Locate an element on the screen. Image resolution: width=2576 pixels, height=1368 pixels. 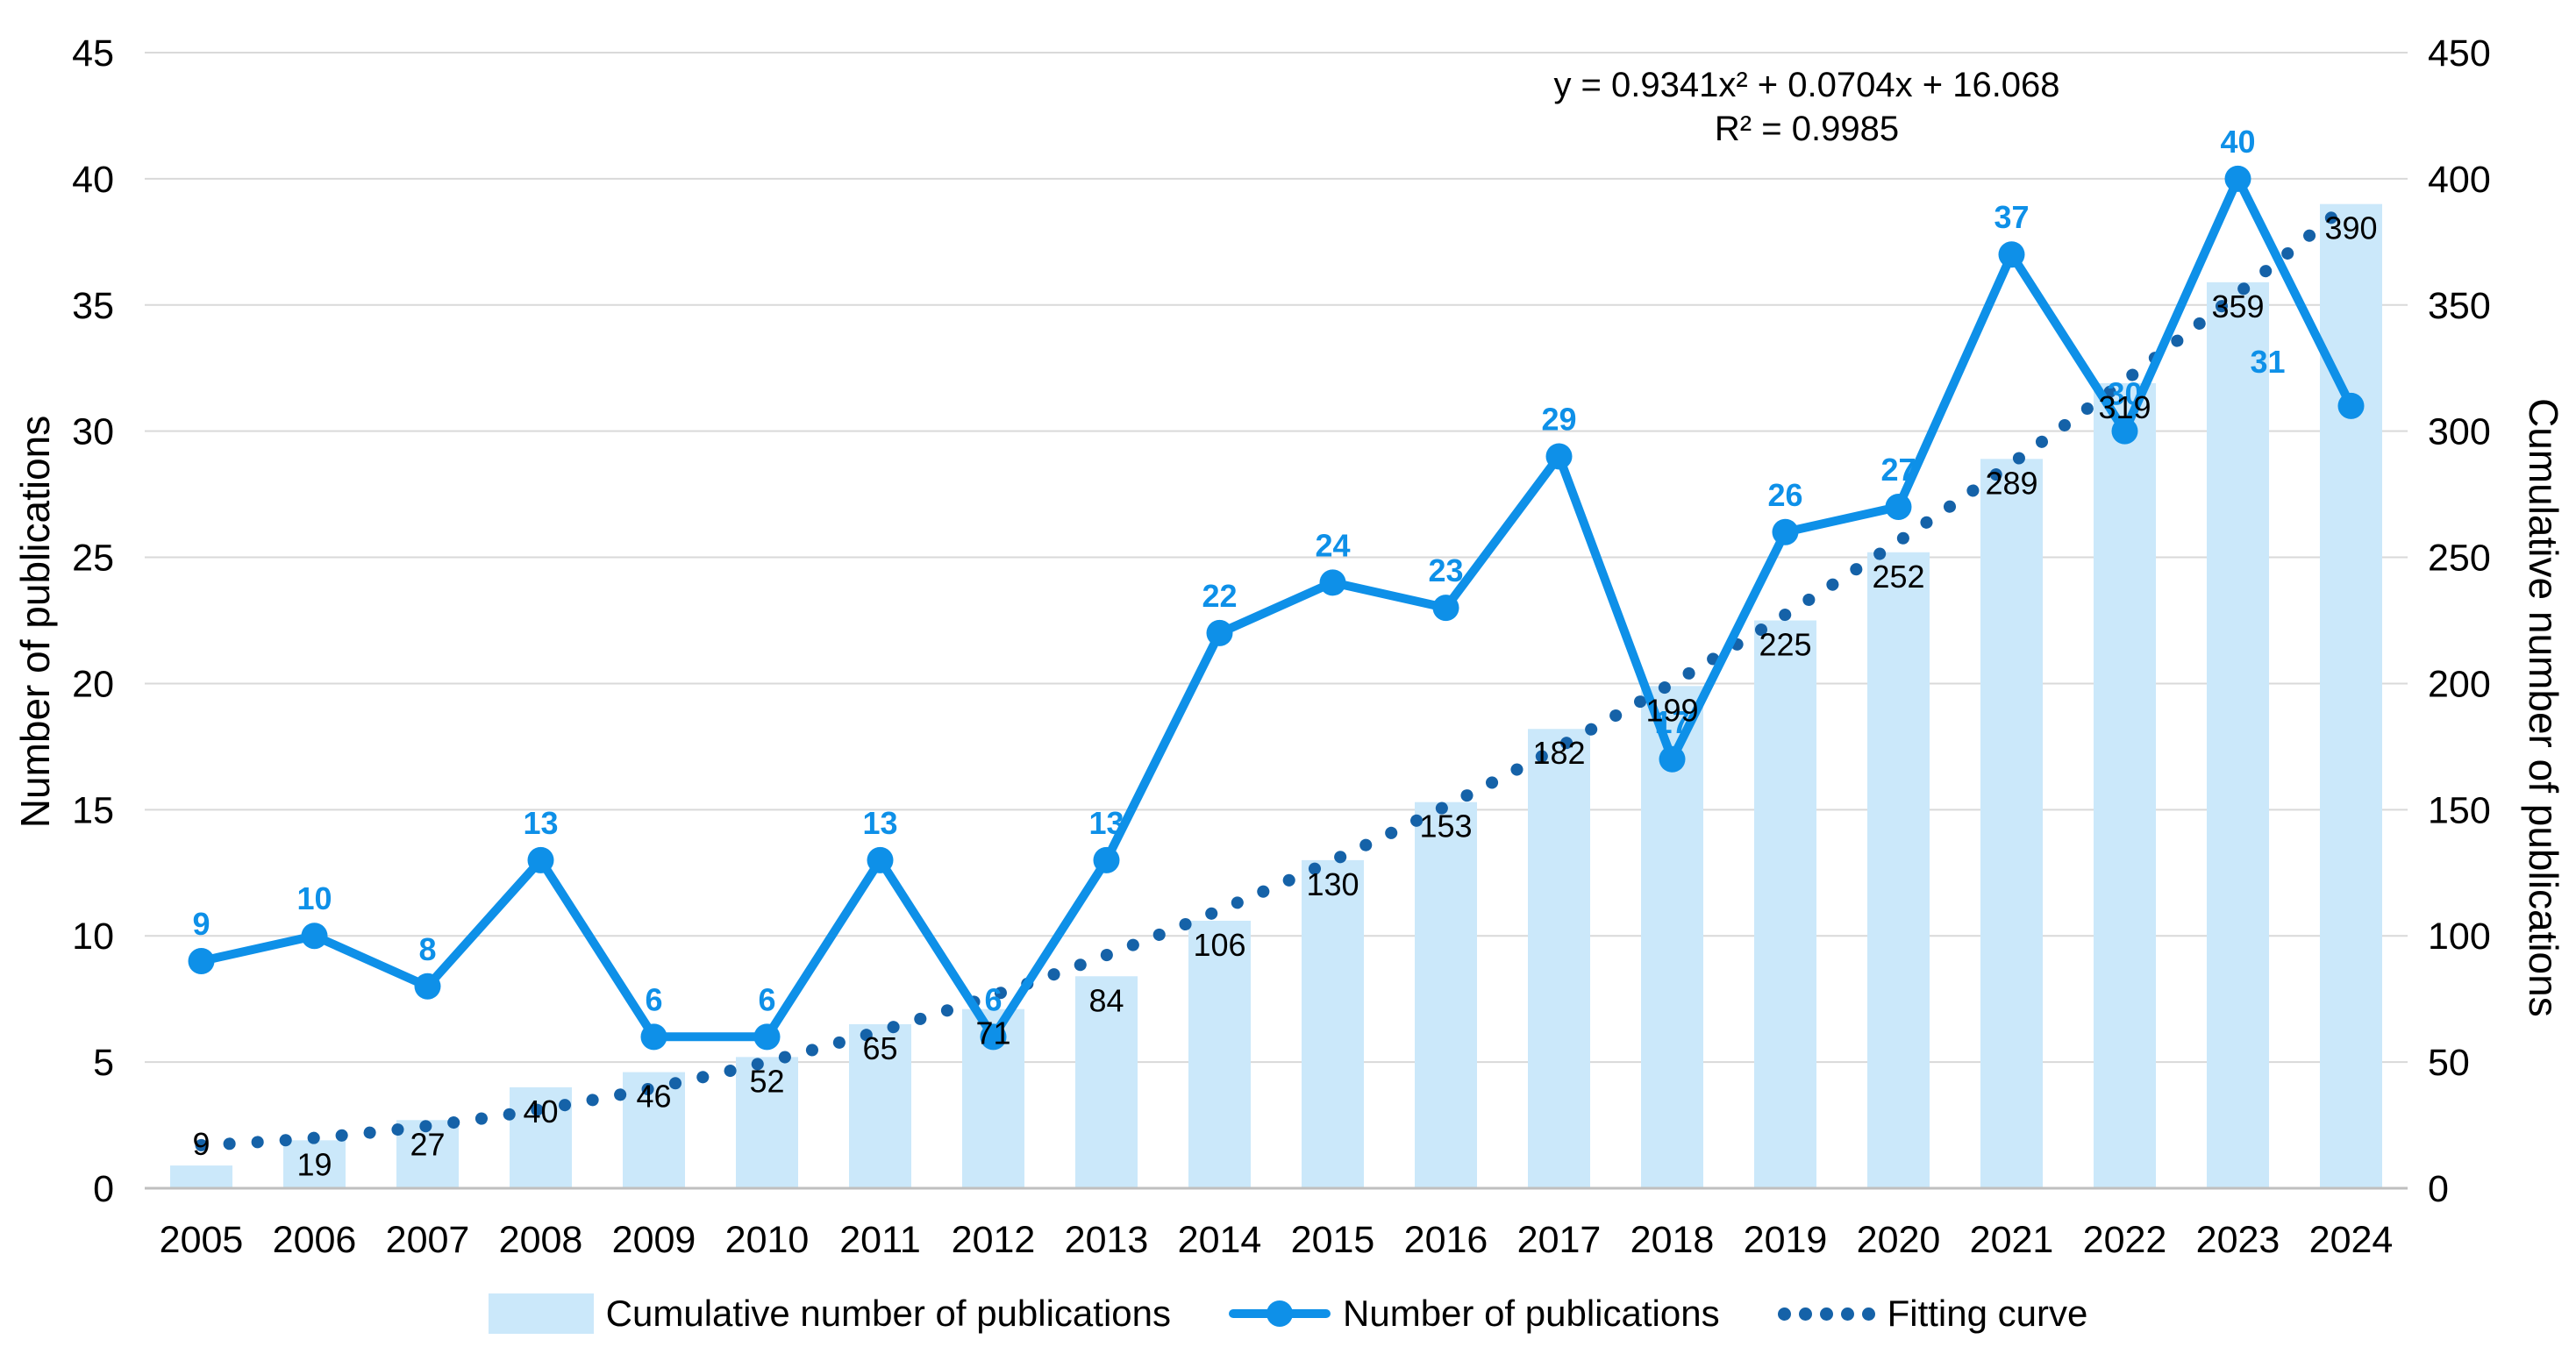
line-marker-swatch-icon is located at coordinates (1280, 1314).